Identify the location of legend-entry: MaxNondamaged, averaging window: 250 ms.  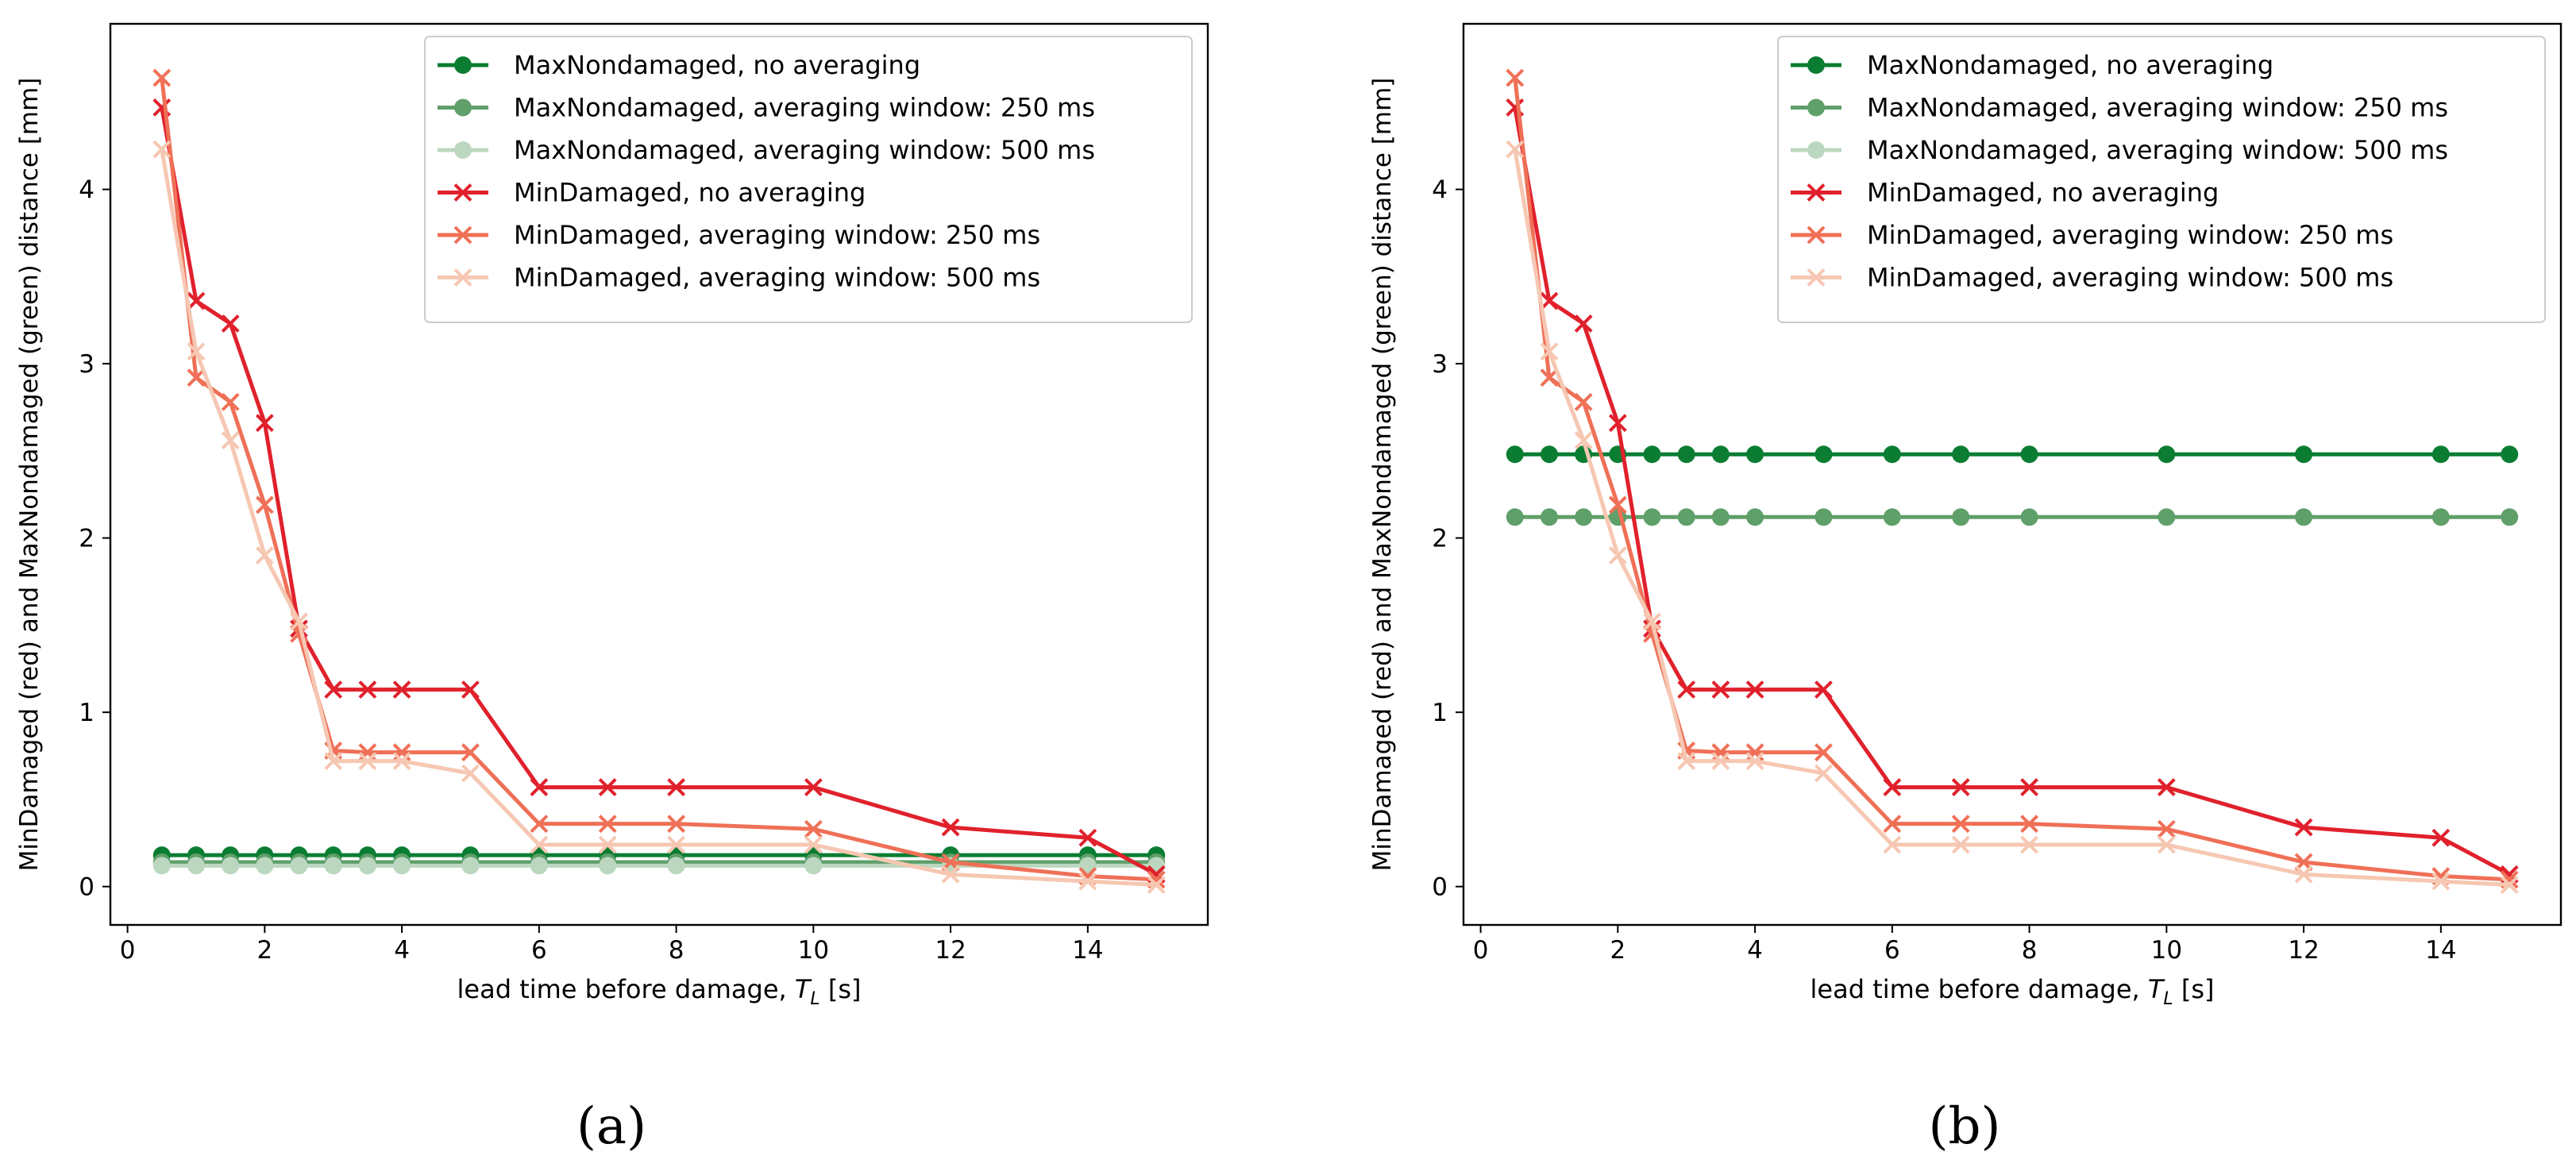
(766, 108).